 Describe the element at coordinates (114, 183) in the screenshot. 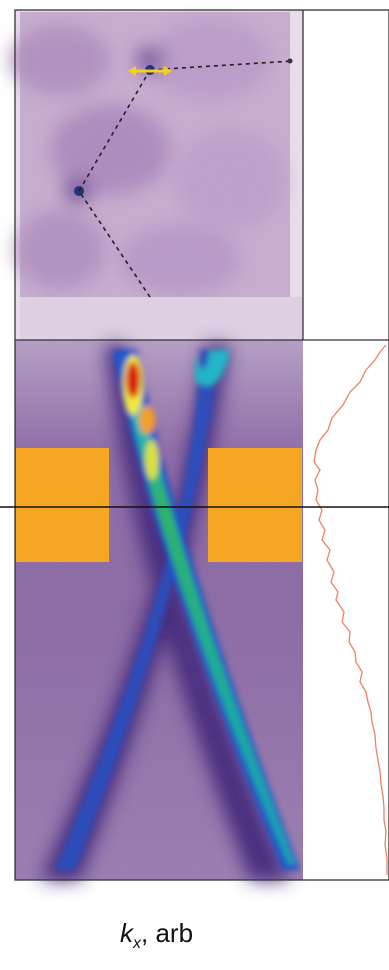

I see `cut-path-dashed` at that location.